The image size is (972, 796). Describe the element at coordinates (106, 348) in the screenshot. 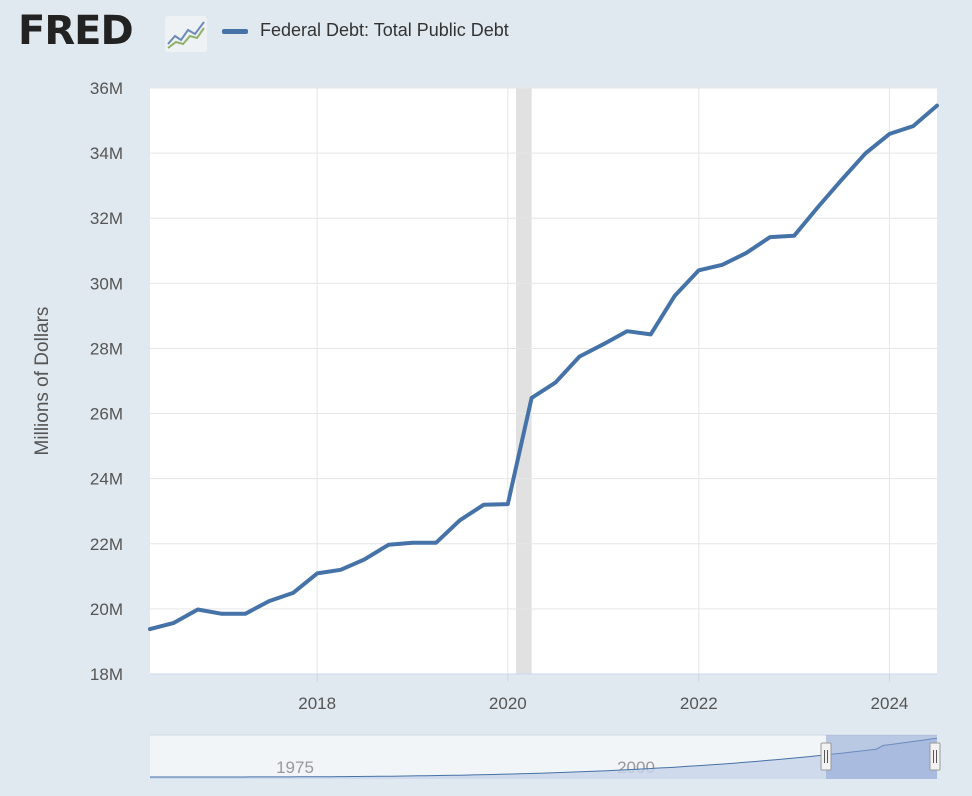

I see `y-tick-label: 28M` at that location.